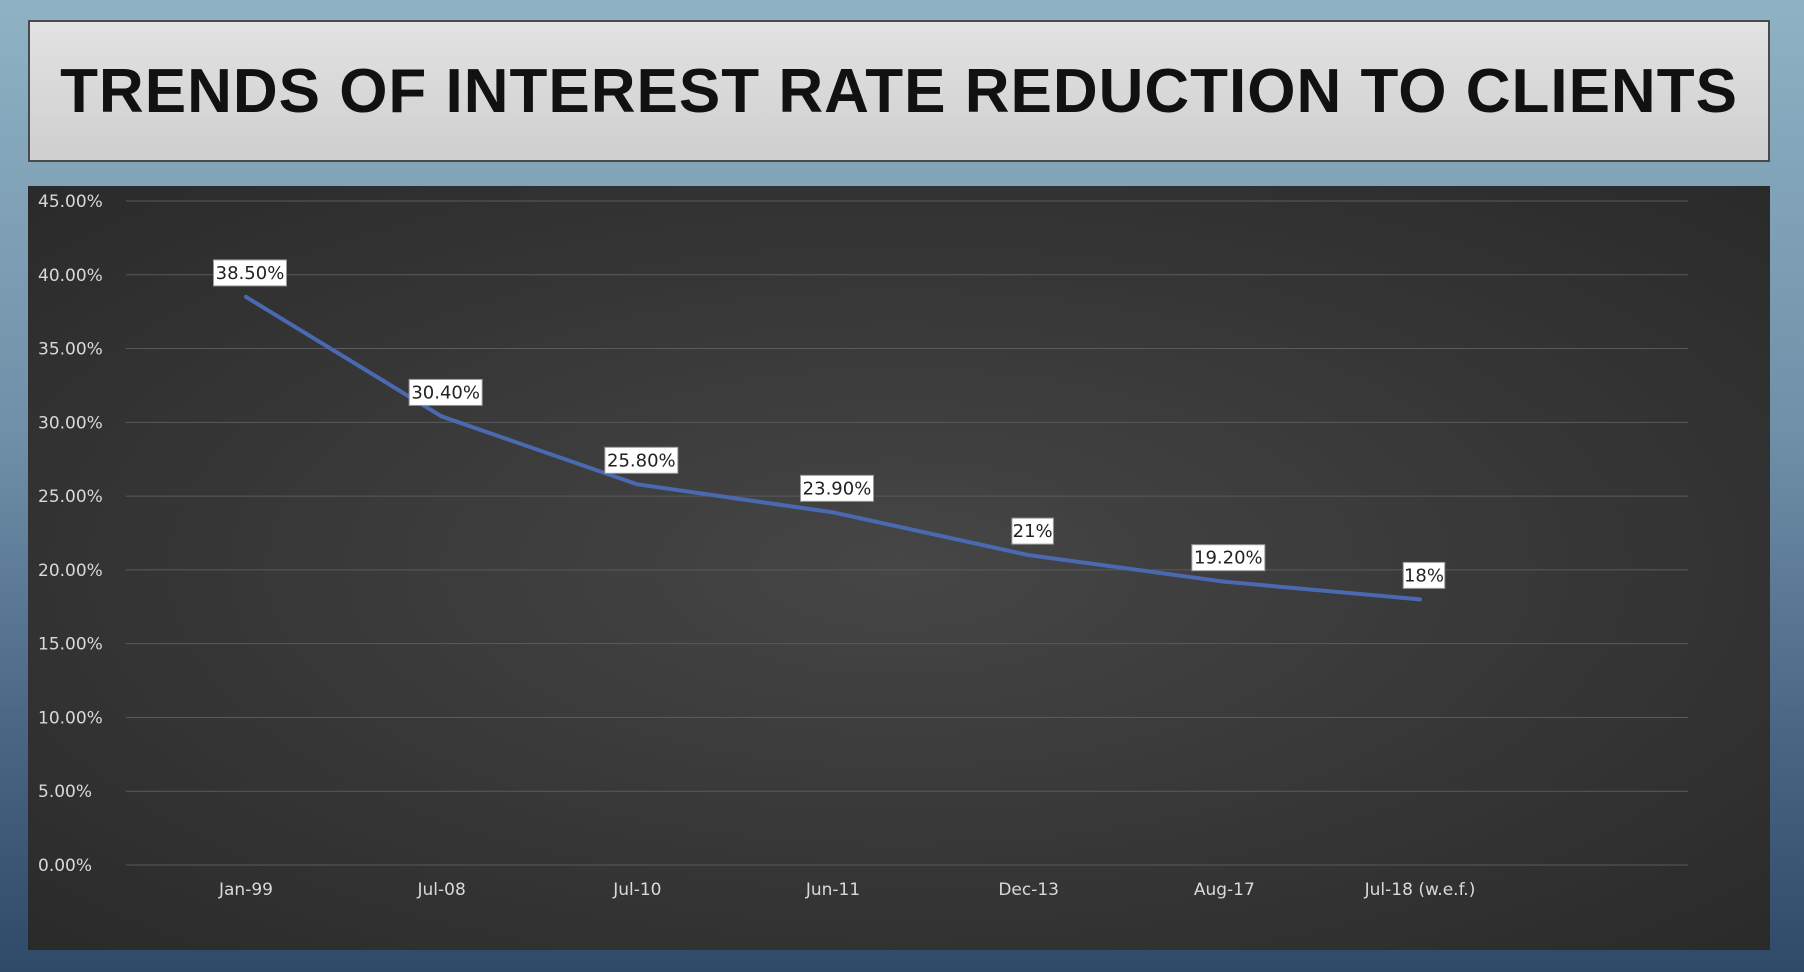  What do you see at coordinates (70, 276) in the screenshot?
I see `y-tick-label: 40.00%` at bounding box center [70, 276].